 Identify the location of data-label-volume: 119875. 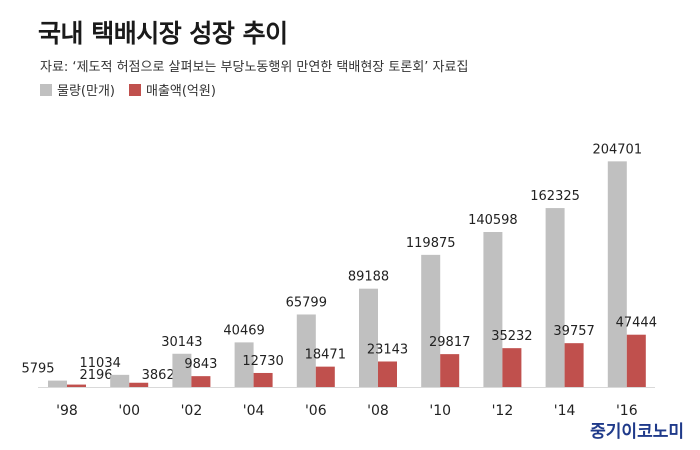
(431, 243).